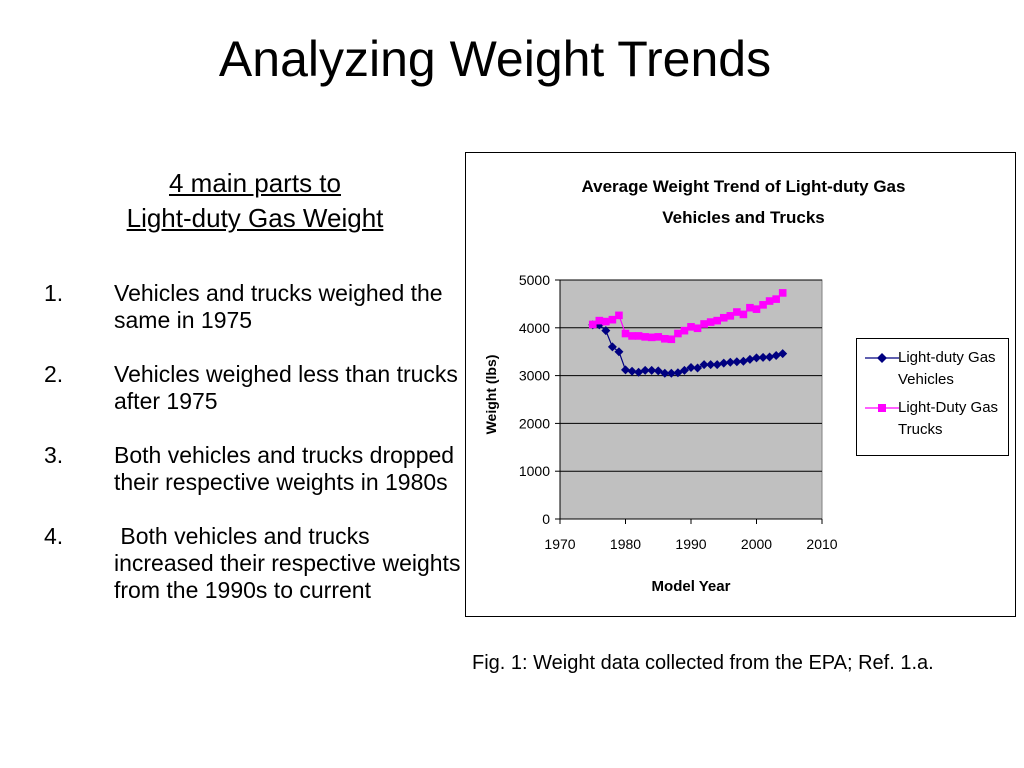 The image size is (1024, 768). Describe the element at coordinates (255, 218) in the screenshot. I see `subheading-line-2: Light-duty Gas Weight` at that location.